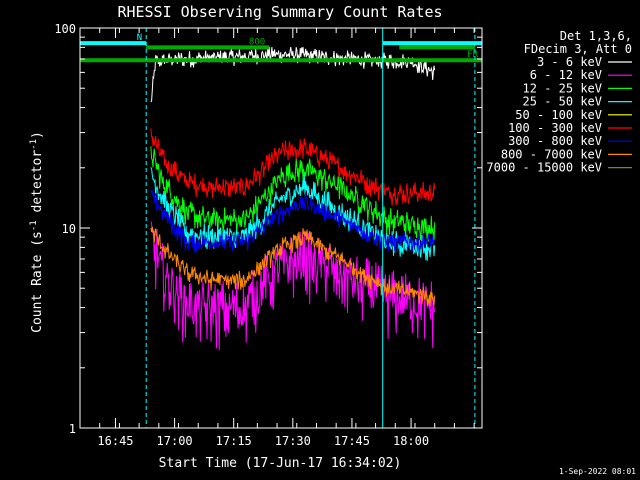 The width and height of the screenshot is (640, 480). What do you see at coordinates (234, 441) in the screenshot?
I see `x-tick-label-2: 17:15` at bounding box center [234, 441].